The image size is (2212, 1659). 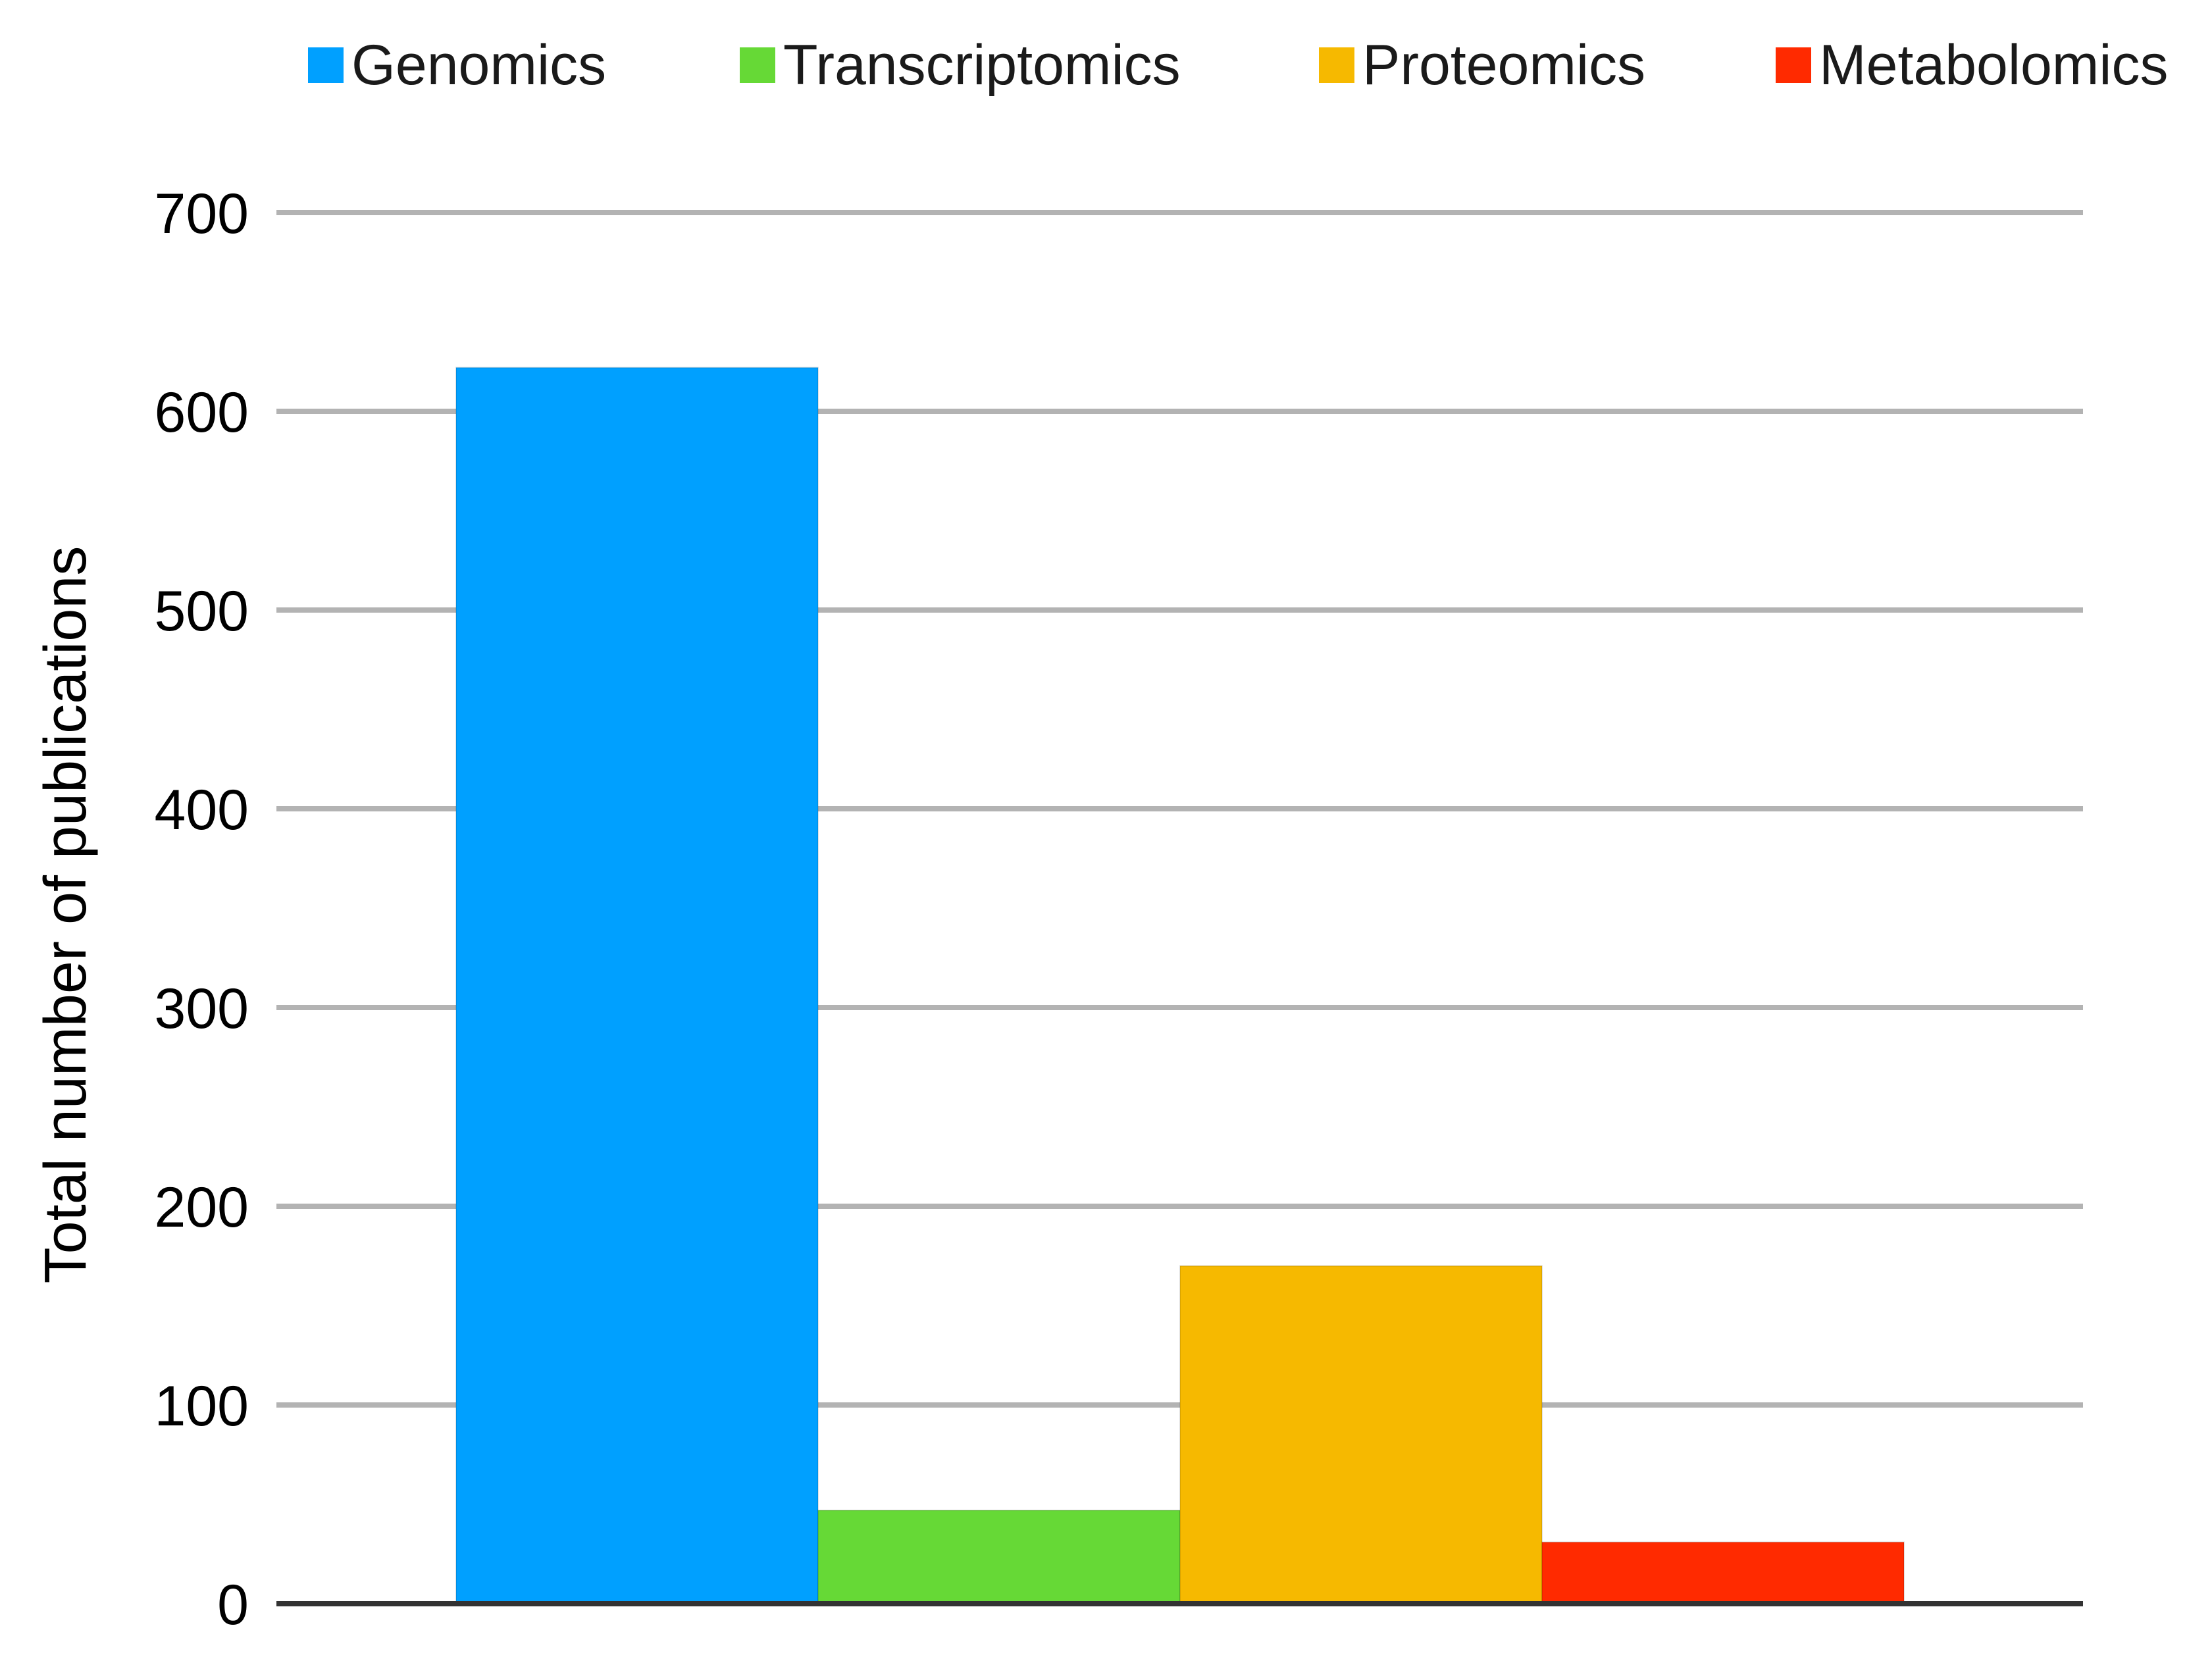 I want to click on legend-item: Genomics, so click(x=457, y=65).